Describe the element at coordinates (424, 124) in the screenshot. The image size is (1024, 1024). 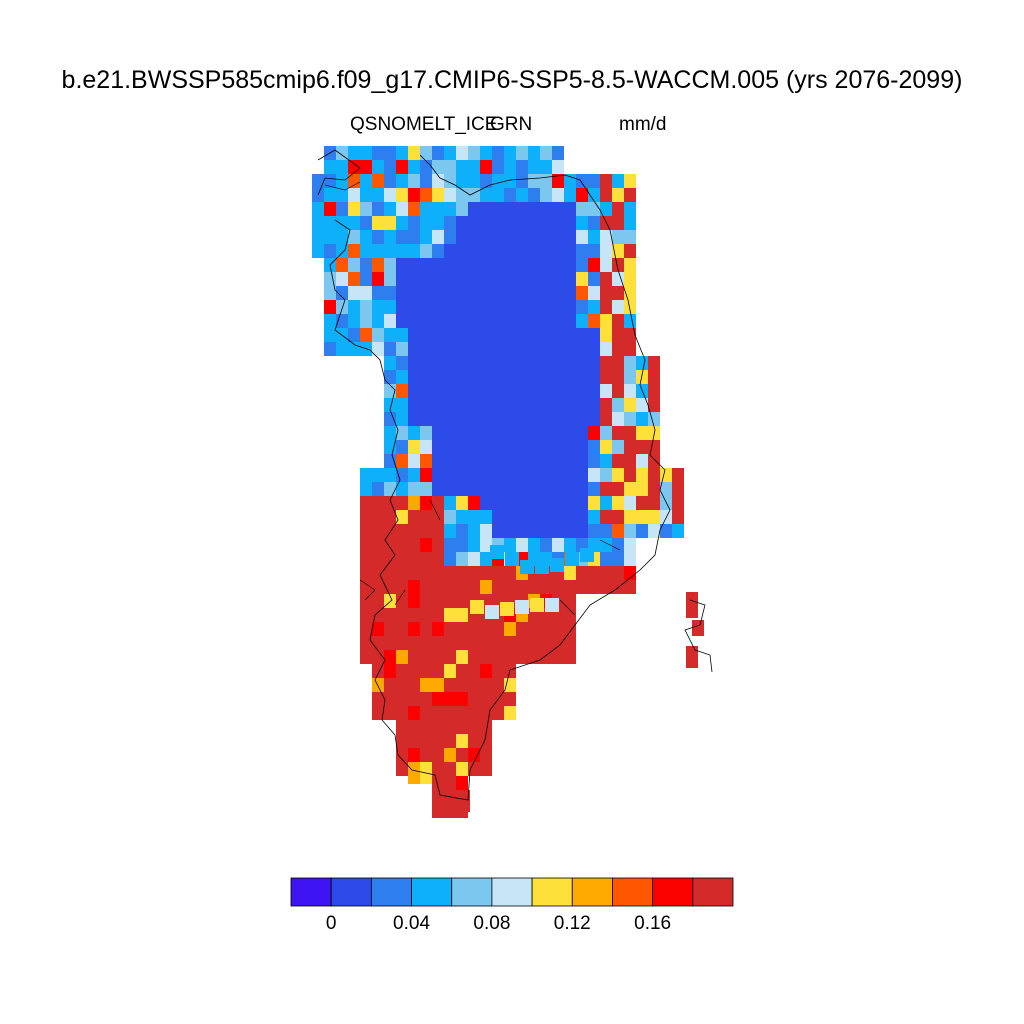
I see `variable-label: QSNOMELT_ICE` at that location.